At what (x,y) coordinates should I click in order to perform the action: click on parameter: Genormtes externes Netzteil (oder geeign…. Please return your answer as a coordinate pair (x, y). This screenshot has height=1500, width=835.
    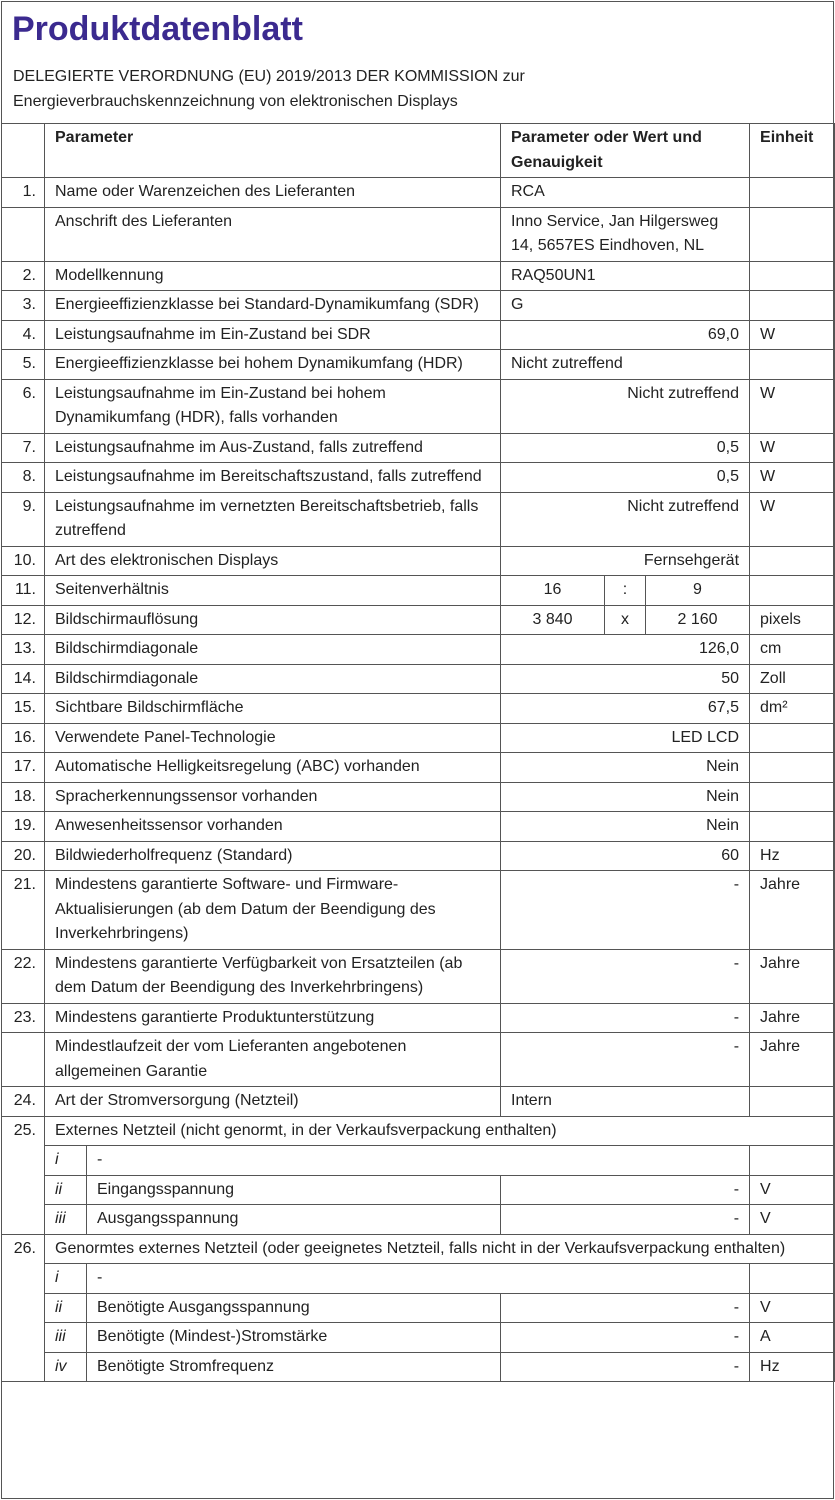
    Looking at the image, I should click on (439, 1248).